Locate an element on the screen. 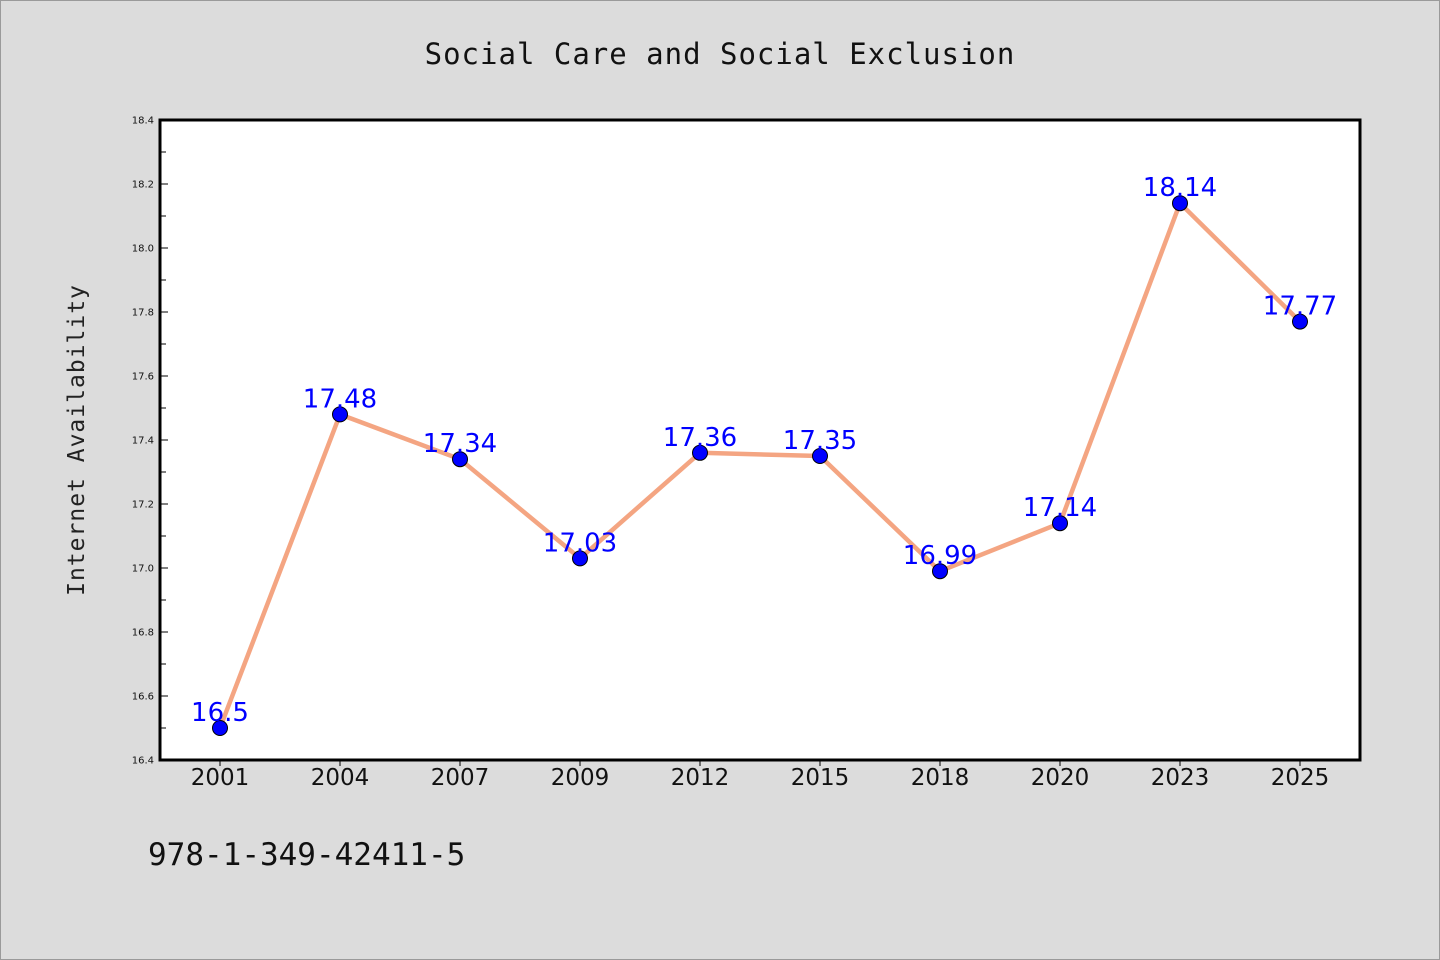 This screenshot has width=1440, height=960. y-tick-label: 16.6 is located at coordinates (143, 697).